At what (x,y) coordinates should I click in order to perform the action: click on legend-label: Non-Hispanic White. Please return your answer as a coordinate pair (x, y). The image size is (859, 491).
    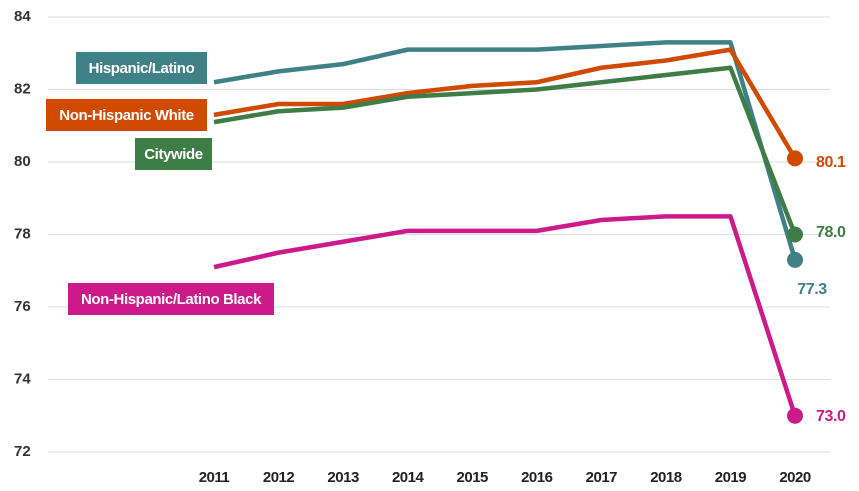
    Looking at the image, I should click on (126, 115).